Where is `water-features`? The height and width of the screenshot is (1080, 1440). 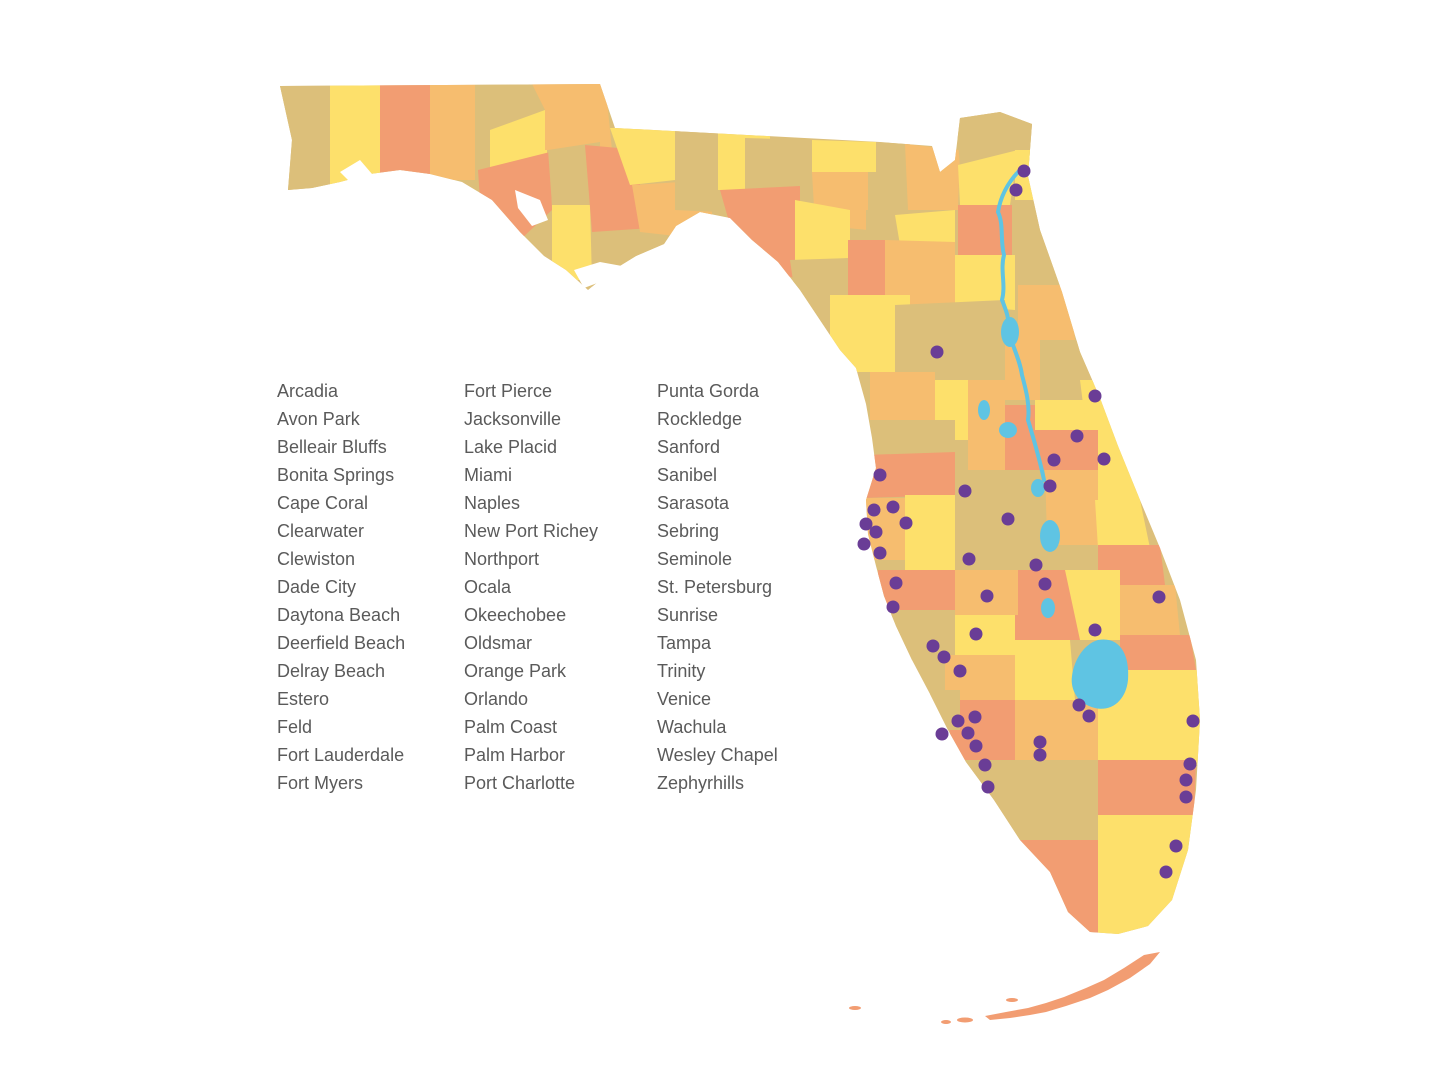
water-features is located at coordinates (1053, 438).